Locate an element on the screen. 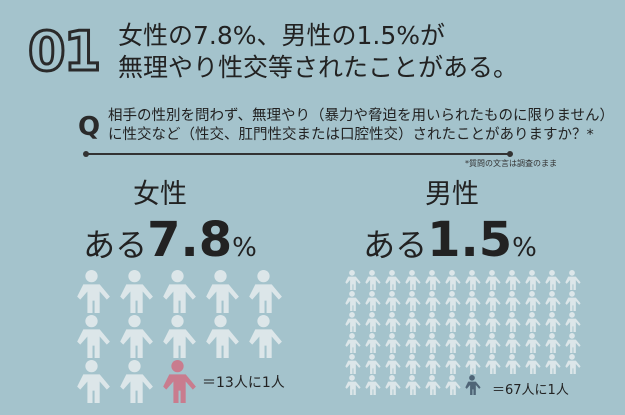 This screenshot has width=625, height=415. male-heading: 男性 is located at coordinates (452, 194).